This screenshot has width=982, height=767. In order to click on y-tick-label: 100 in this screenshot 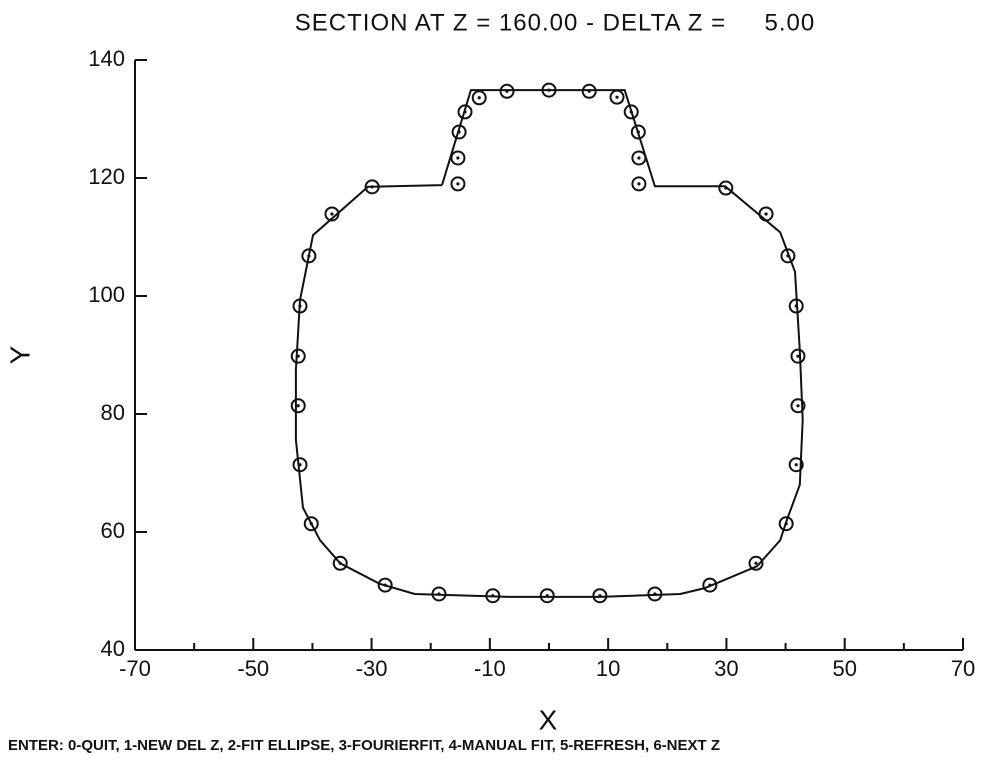, I will do `click(106, 294)`.